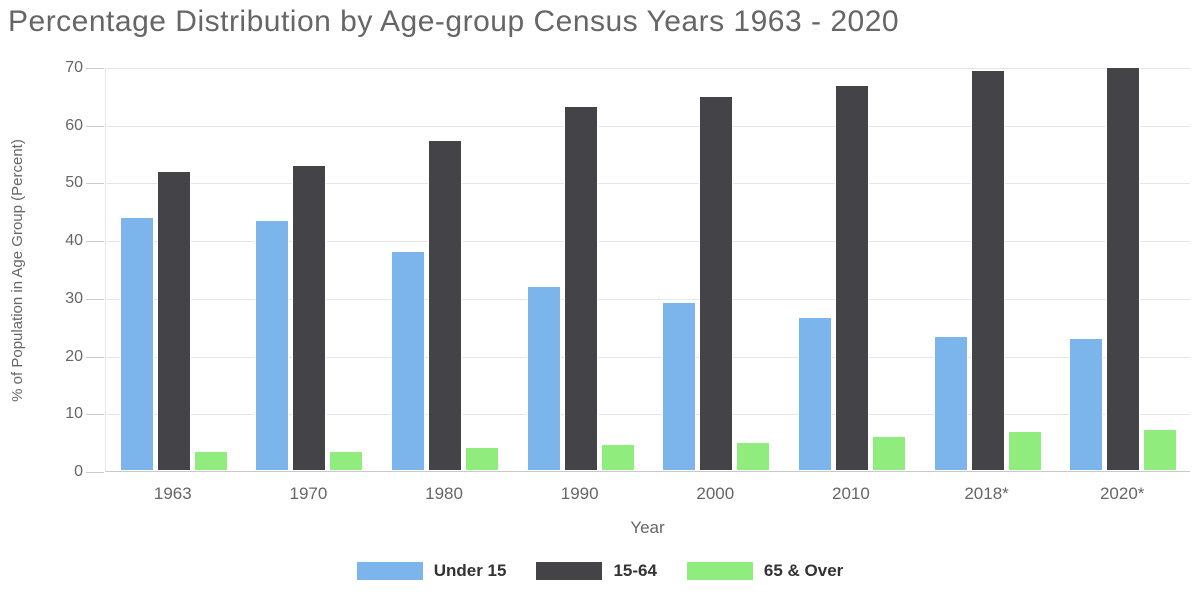 The width and height of the screenshot is (1200, 600). What do you see at coordinates (470, 570) in the screenshot?
I see `legend-label-under-15: Under 15` at bounding box center [470, 570].